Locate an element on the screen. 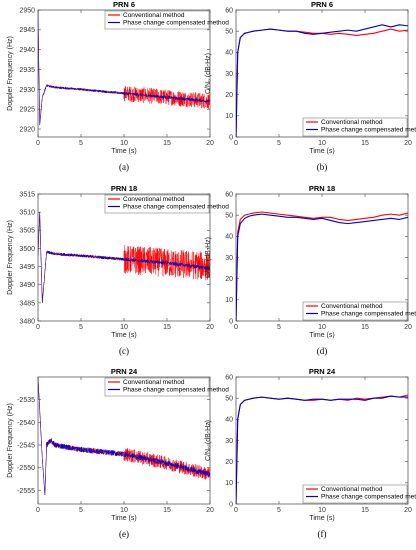 The image size is (416, 550). y-tick-label: 3505 is located at coordinates (27, 231).